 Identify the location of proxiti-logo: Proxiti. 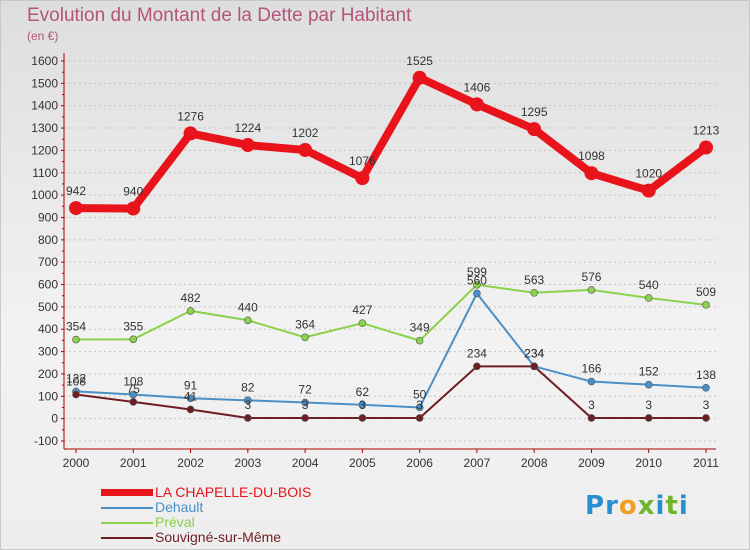
(637, 506).